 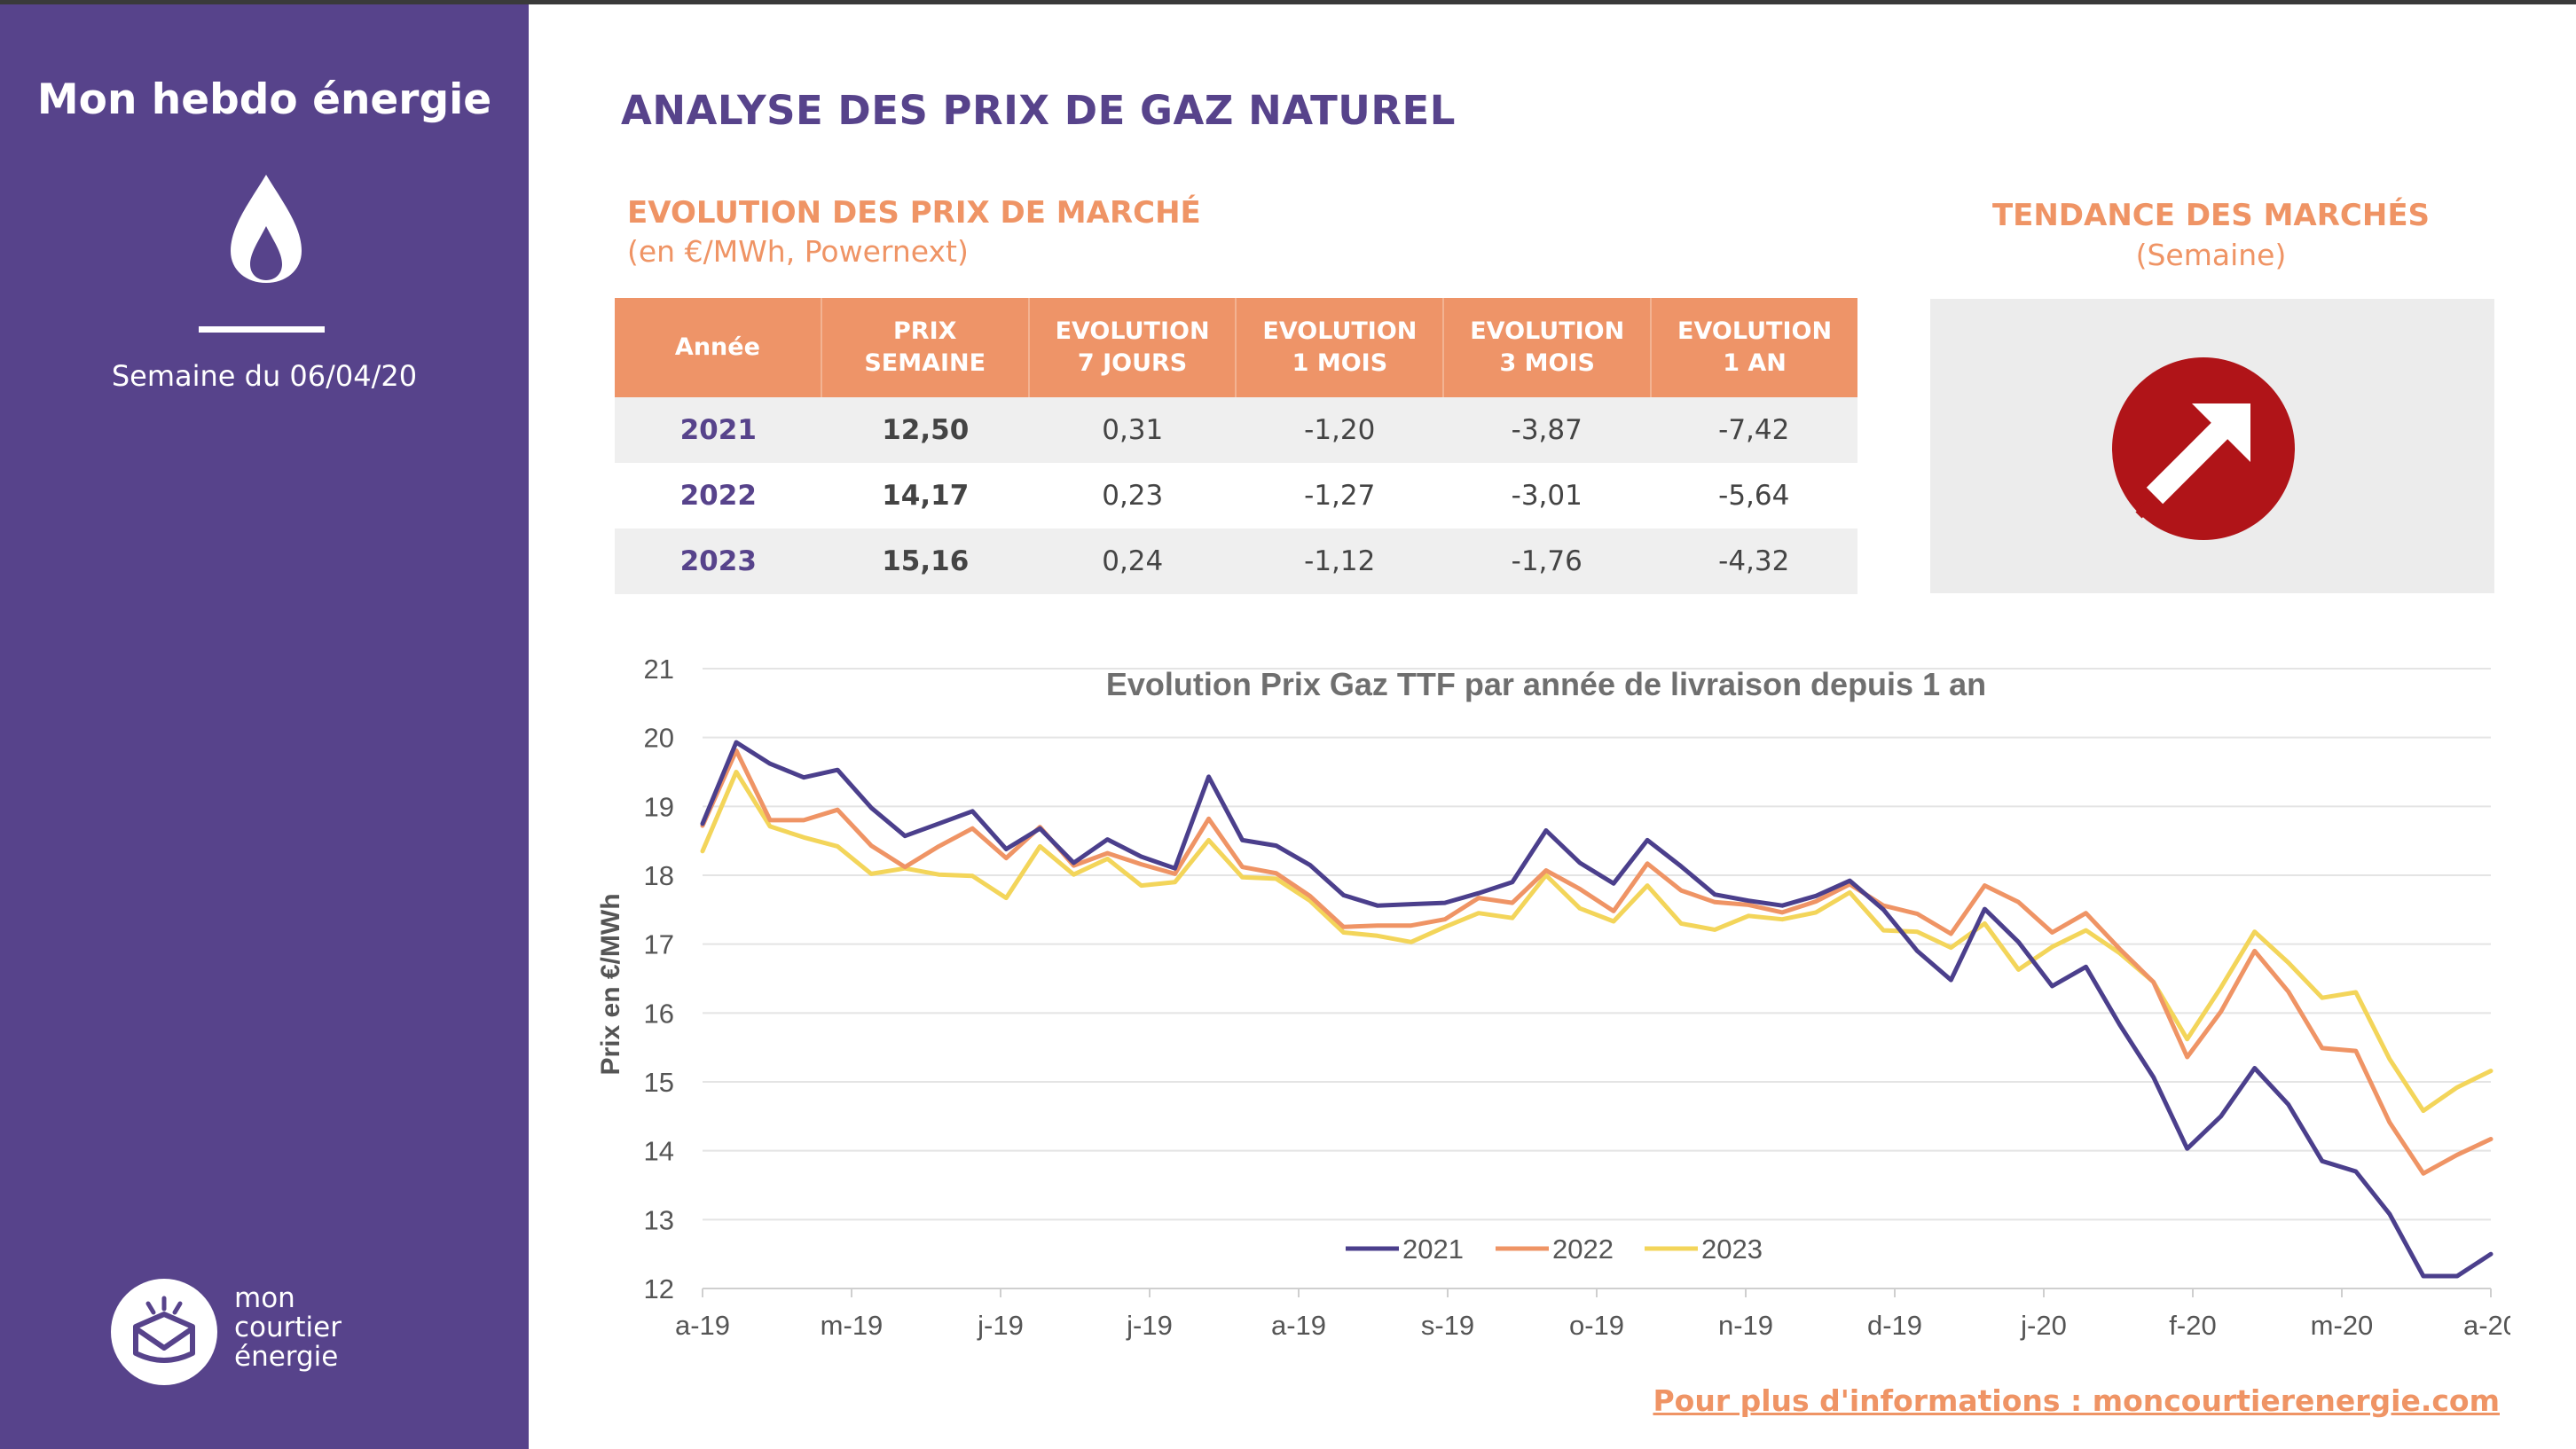 I want to click on arrow-up-right-icon, so click(x=2203, y=448).